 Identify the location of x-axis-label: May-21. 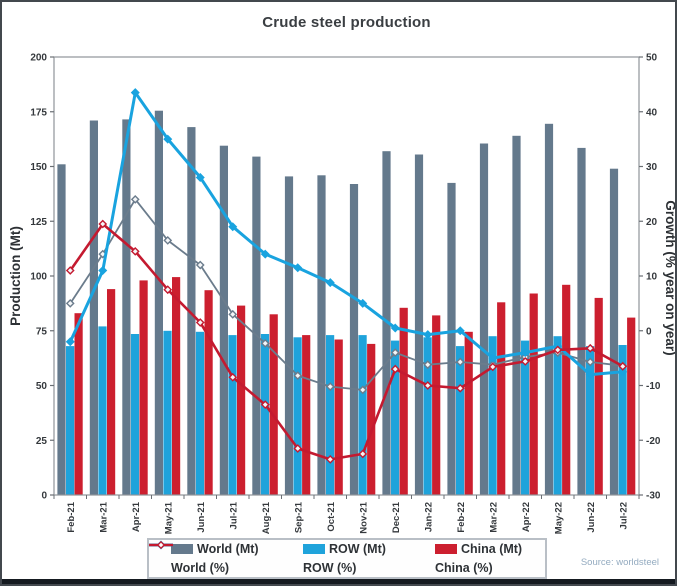
(168, 517).